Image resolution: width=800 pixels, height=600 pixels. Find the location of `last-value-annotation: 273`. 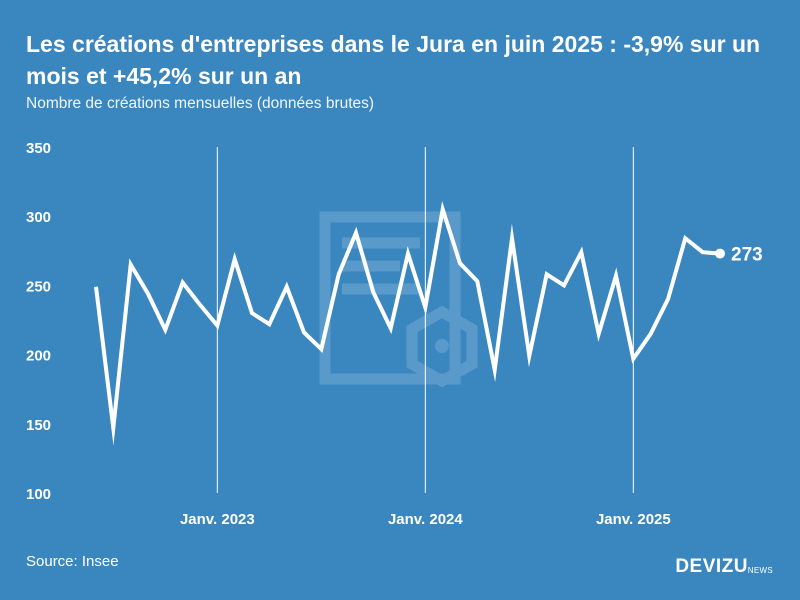

last-value-annotation: 273 is located at coordinates (739, 255).